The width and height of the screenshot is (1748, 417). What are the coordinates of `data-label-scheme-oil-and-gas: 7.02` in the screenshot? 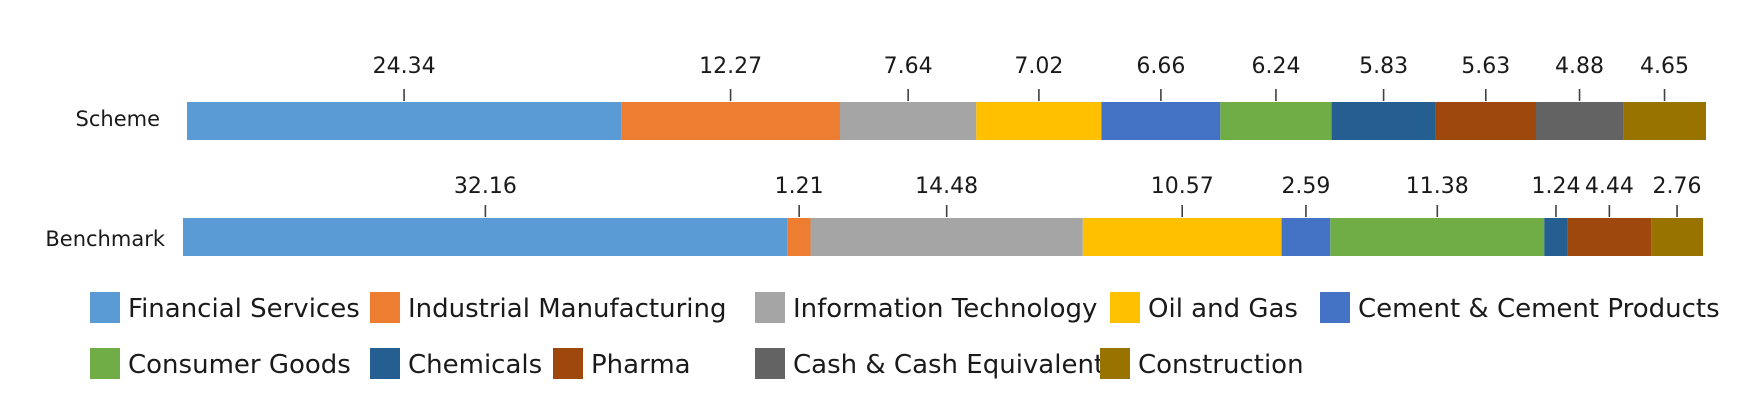 It's located at (1038, 66).